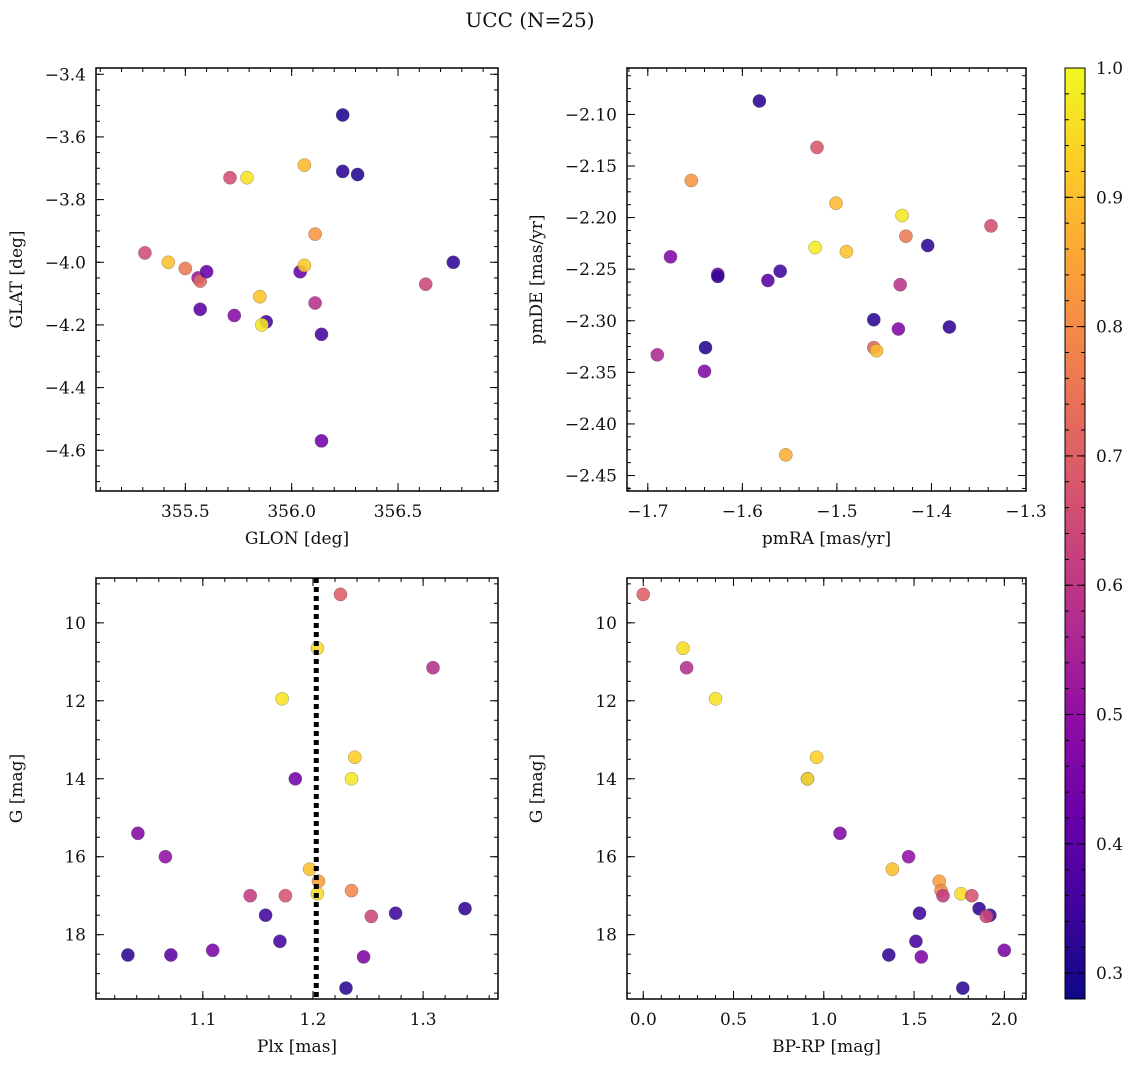  I want to click on colorbar-tick-label: 0.9, so click(1109, 198).